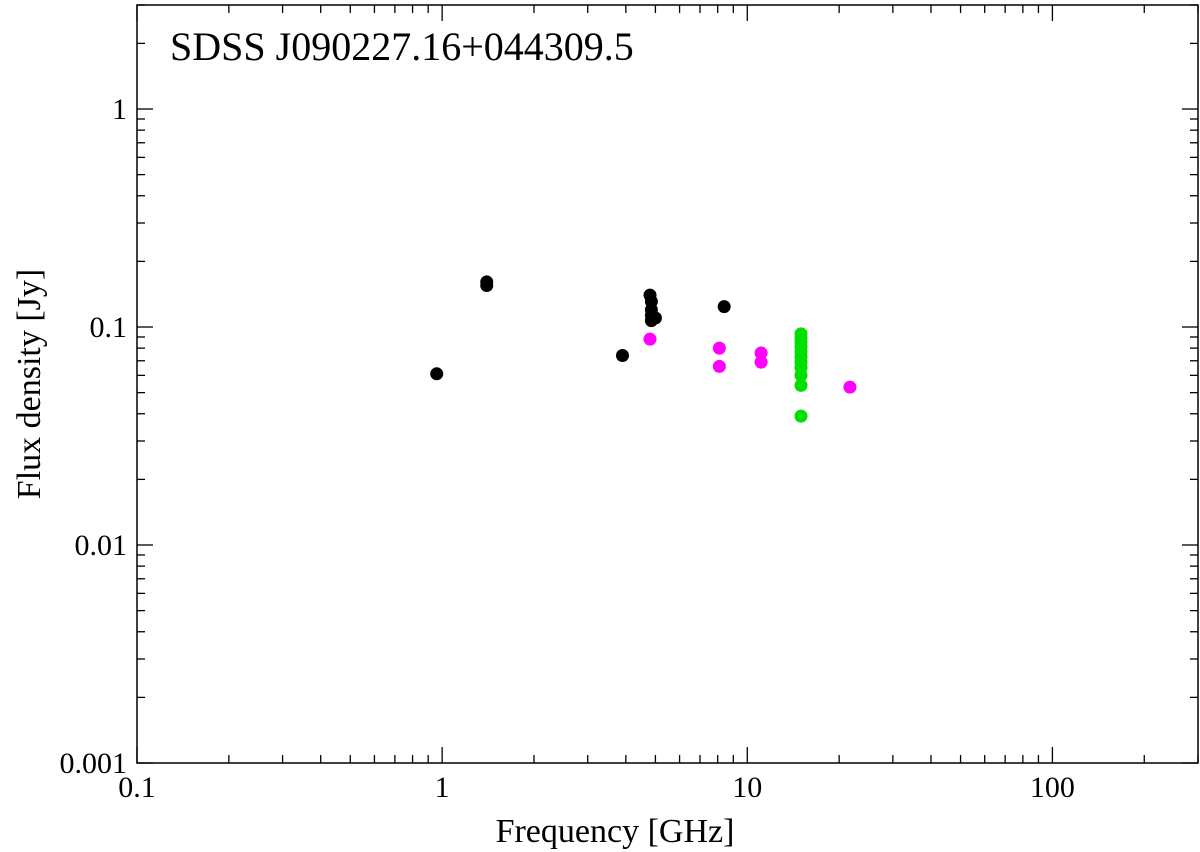 This screenshot has height=852, width=1200. I want to click on y-tick-labels: 0.001 0.01 0.1 1, so click(94, 436).